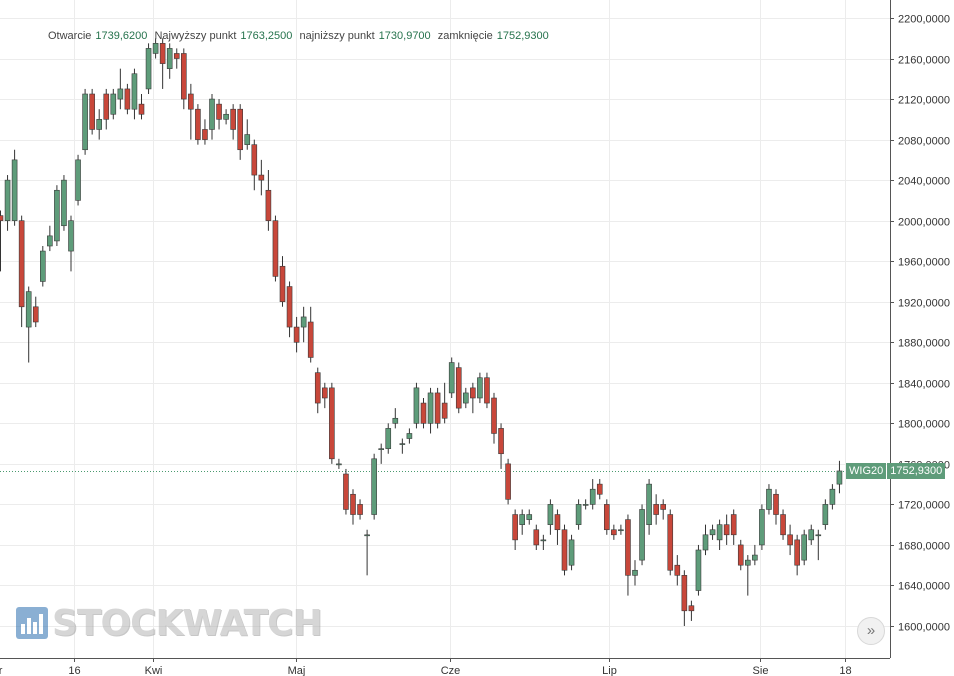 The height and width of the screenshot is (676, 954). What do you see at coordinates (761, 670) in the screenshot?
I see `x-tick-label: Sie` at bounding box center [761, 670].